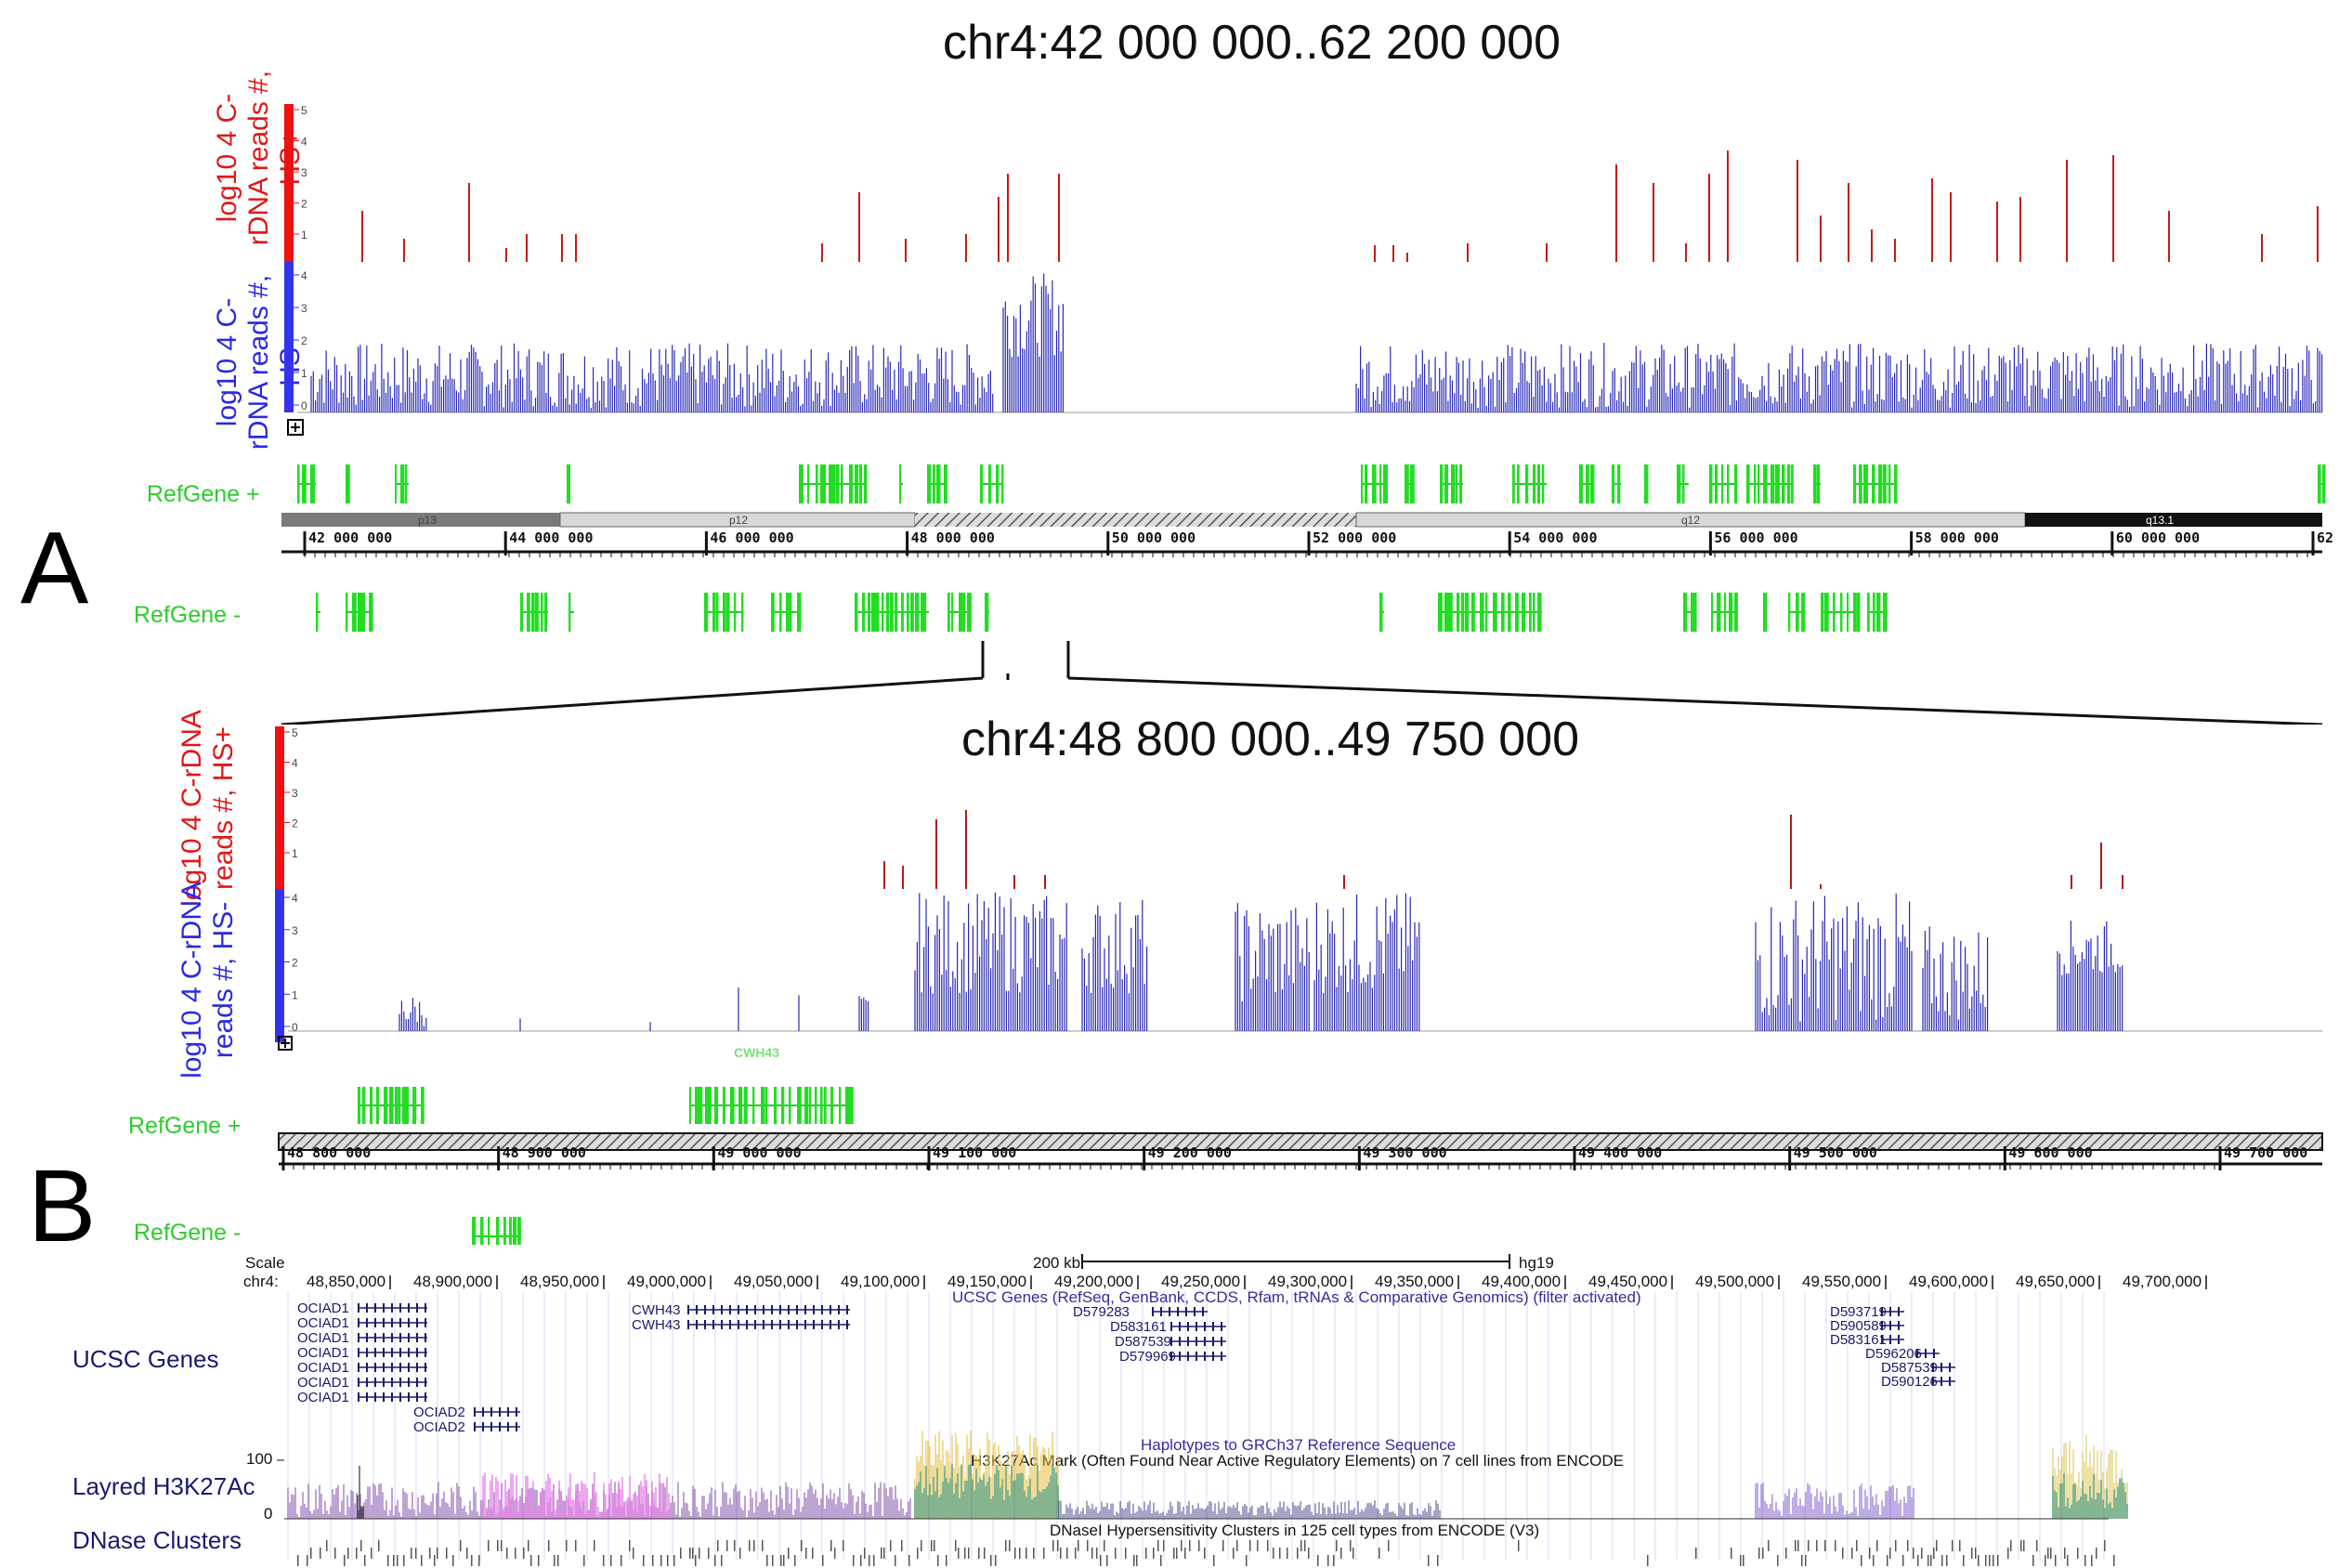 This screenshot has height=1568, width=2339. Describe the element at coordinates (1909, 1368) in the screenshot. I see `right-gene: D587539` at that location.